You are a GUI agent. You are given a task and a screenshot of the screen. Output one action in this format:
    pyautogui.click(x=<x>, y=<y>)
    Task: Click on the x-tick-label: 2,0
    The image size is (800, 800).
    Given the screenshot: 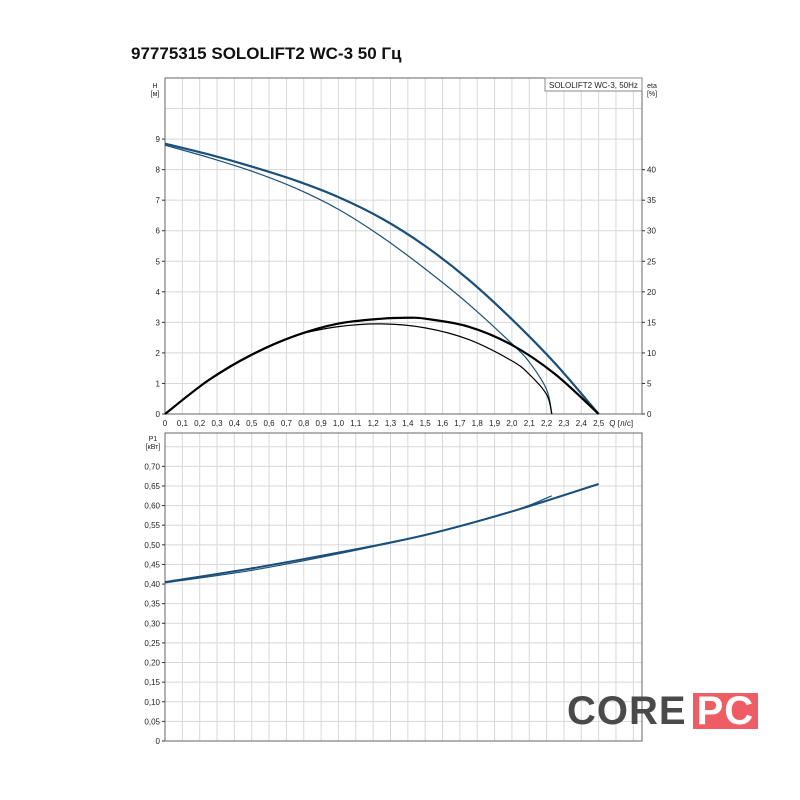 What is the action you would take?
    pyautogui.click(x=512, y=423)
    